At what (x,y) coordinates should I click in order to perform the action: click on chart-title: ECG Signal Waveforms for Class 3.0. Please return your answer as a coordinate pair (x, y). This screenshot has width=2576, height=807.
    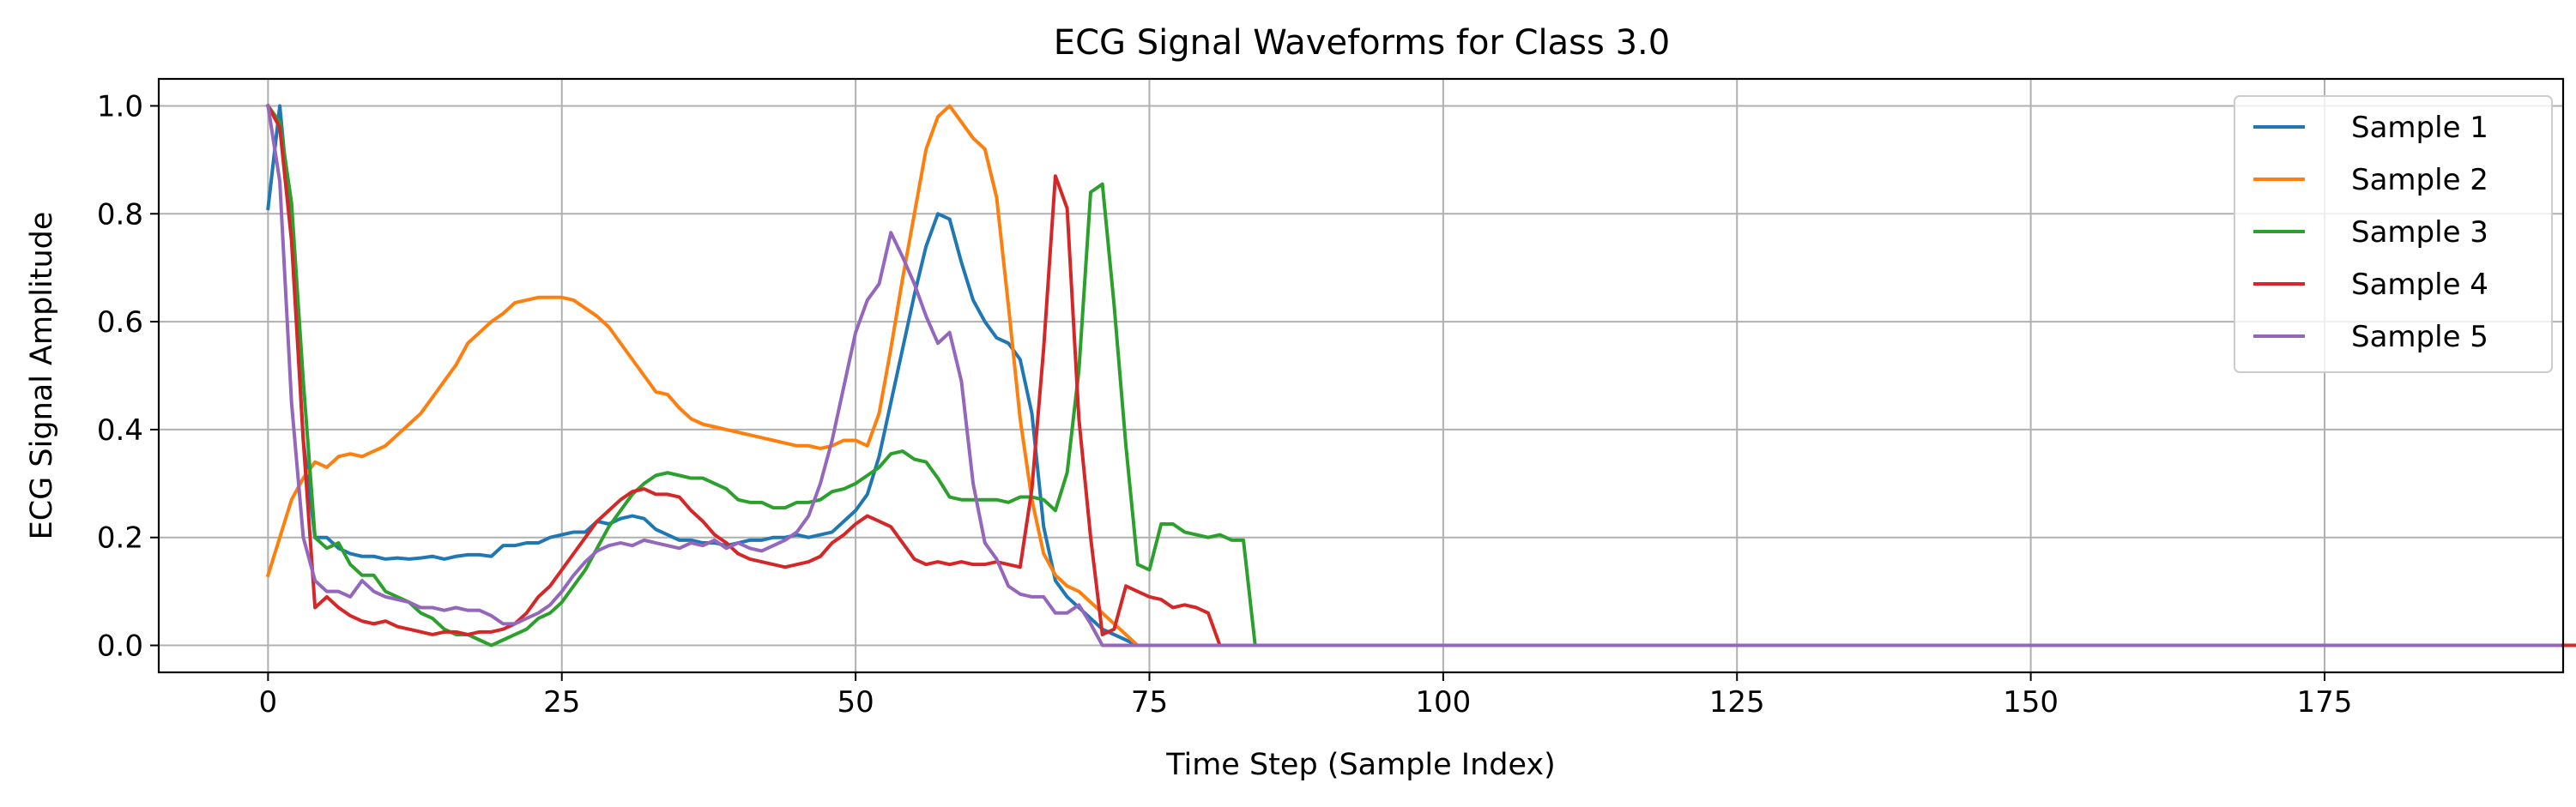
    Looking at the image, I should click on (1362, 43).